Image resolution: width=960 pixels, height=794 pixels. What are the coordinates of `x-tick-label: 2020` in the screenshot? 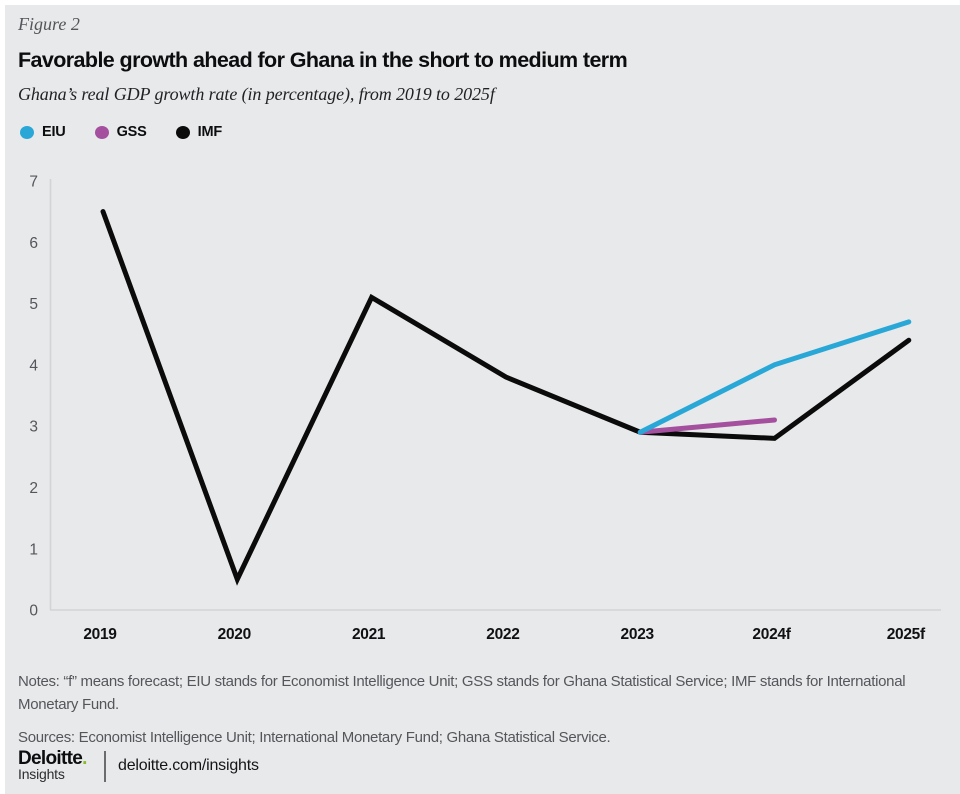 It's located at (234, 634).